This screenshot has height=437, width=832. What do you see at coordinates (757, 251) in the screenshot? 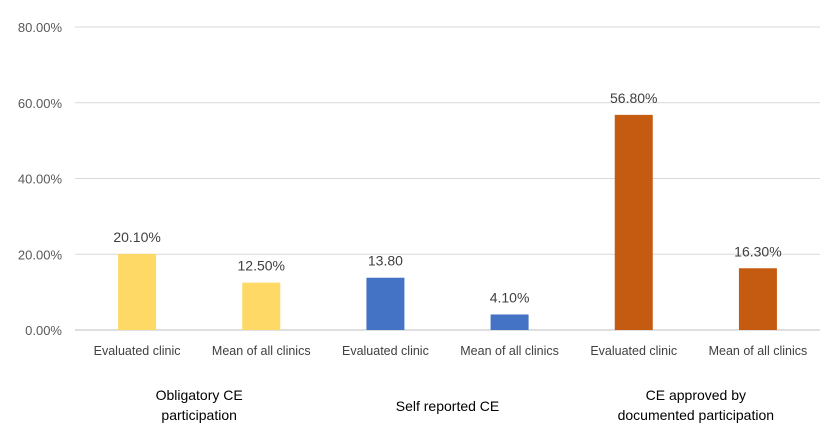
I see `data-label: 16.30%` at bounding box center [757, 251].